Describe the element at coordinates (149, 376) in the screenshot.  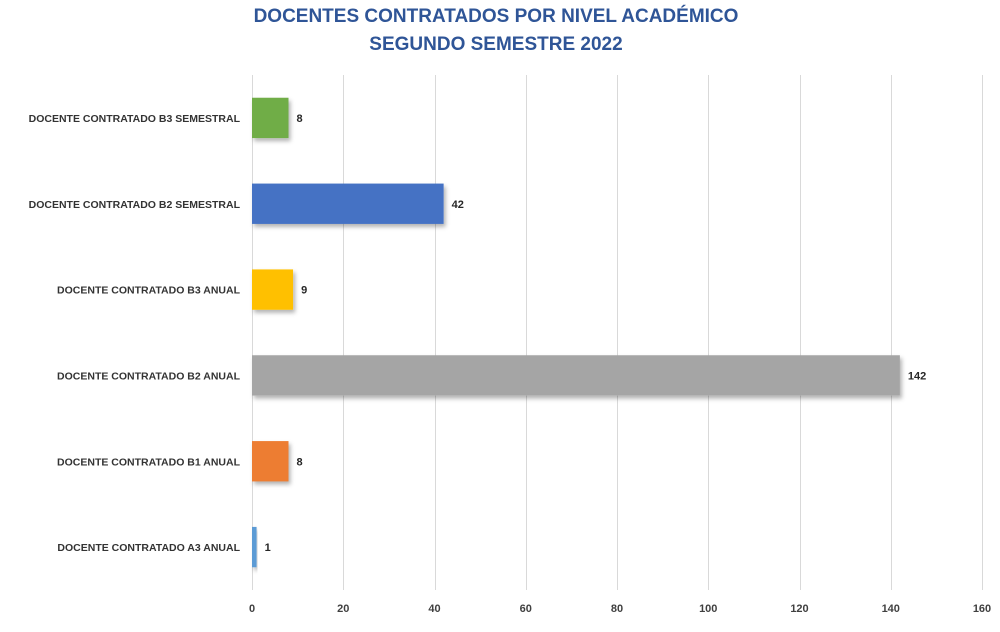
I see `category-label: DOCENTE CONTRATADO B2 ANUAL` at that location.